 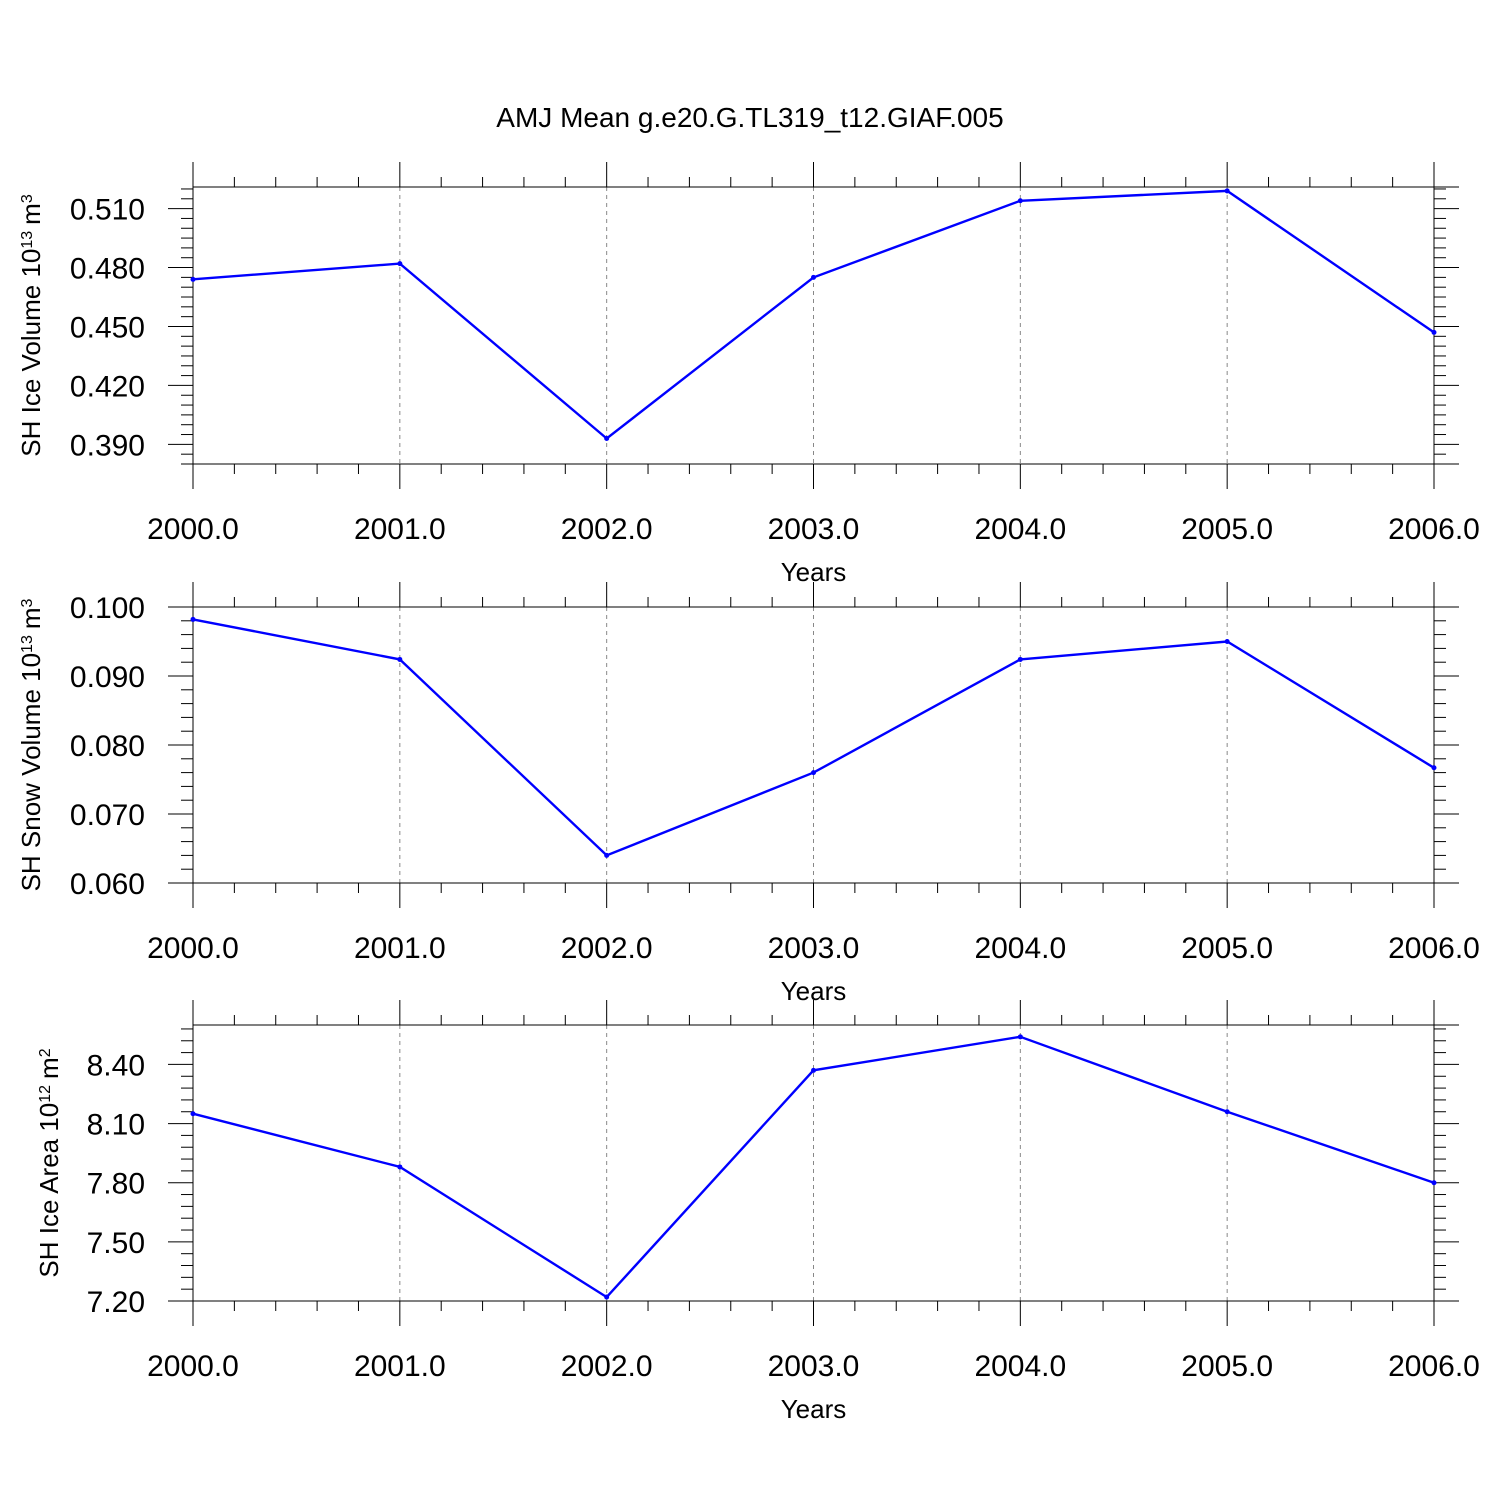 I want to click on y-tick-label: 7.20, so click(x=116, y=1302).